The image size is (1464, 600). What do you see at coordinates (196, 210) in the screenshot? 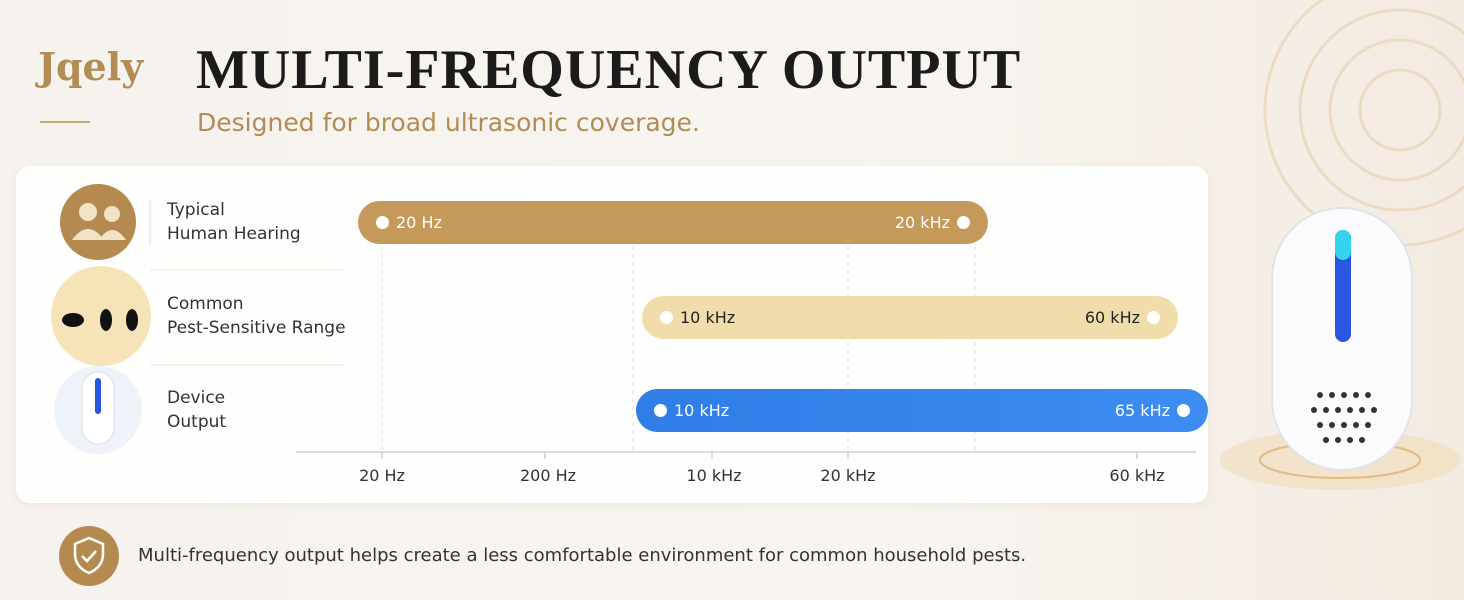
I see `row-label: Typical` at bounding box center [196, 210].